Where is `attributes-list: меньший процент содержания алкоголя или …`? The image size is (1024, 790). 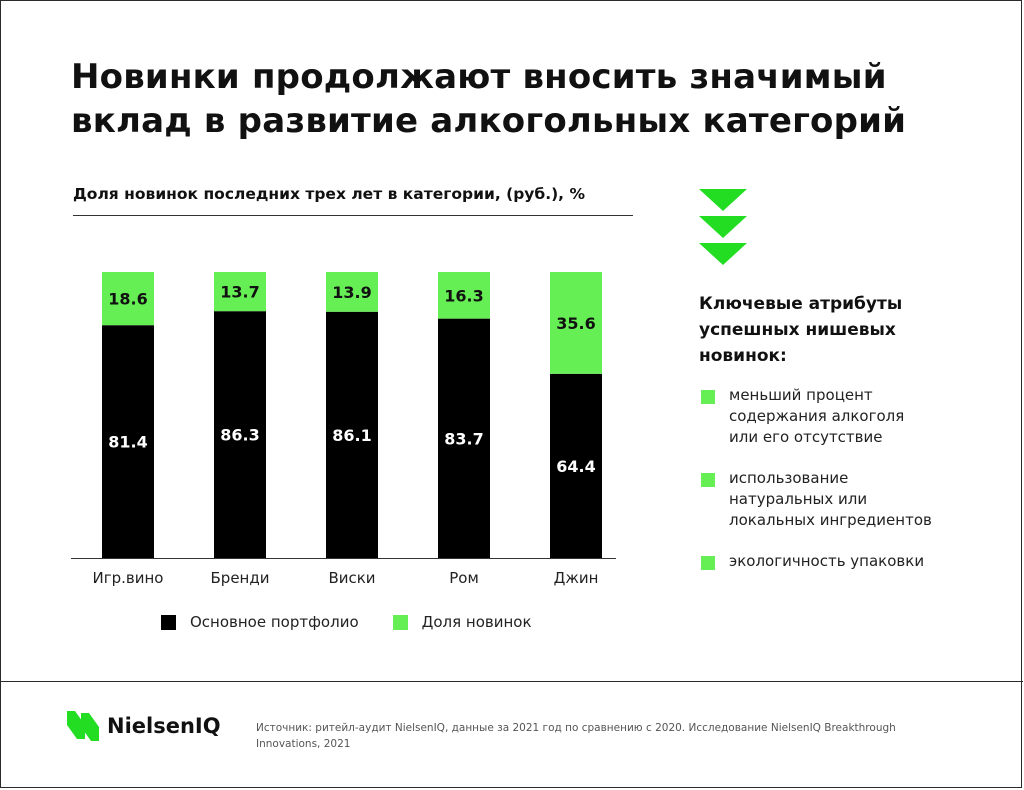
attributes-list: меньший процент содержания алкоголя или … is located at coordinates (851, 488).